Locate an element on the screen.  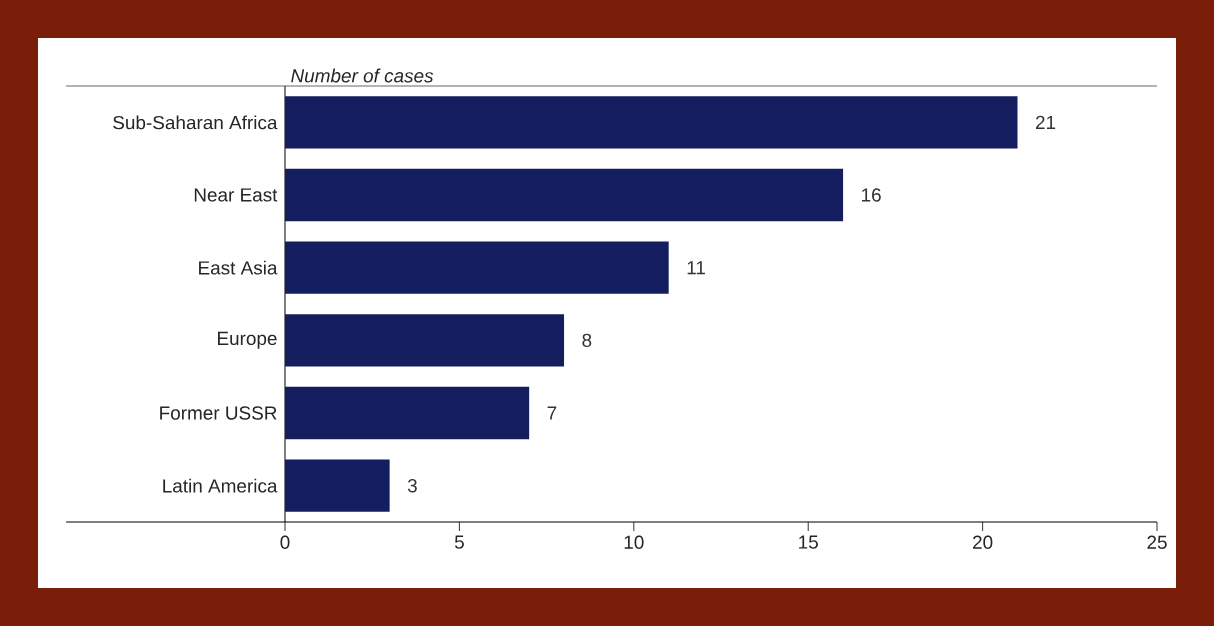
y-tick-label: Sub-Saharan Africa is located at coordinates (195, 122).